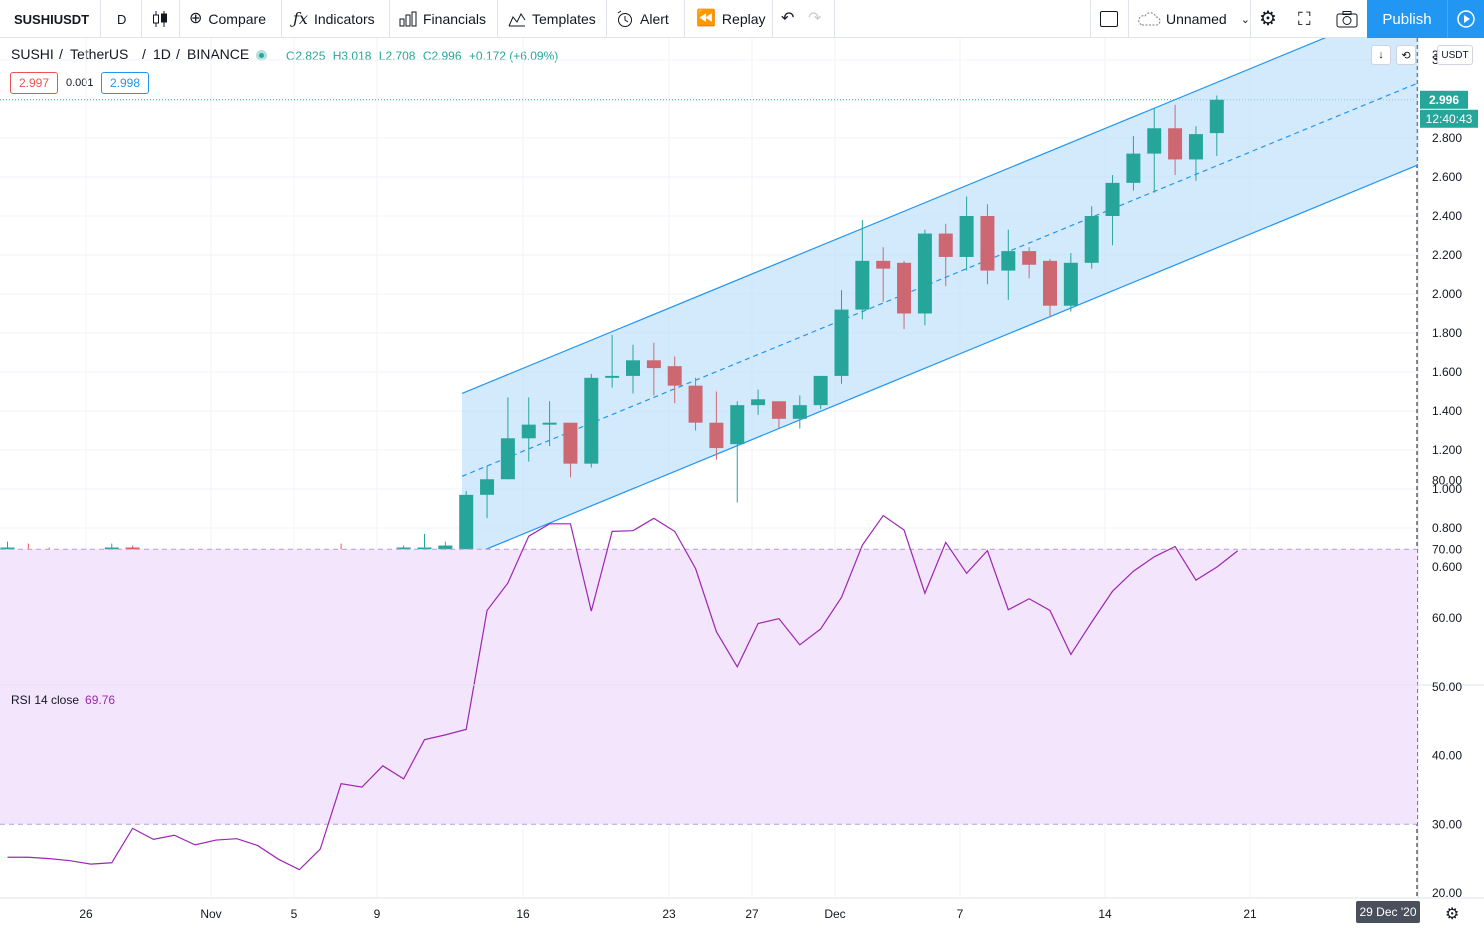 The height and width of the screenshot is (930, 1484). I want to click on scale-down-button: ↓, so click(1381, 55).